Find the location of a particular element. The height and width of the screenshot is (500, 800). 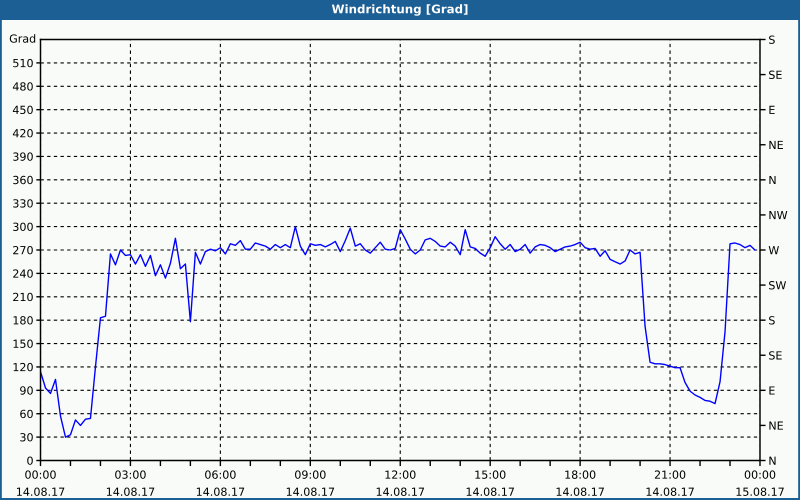

y-tick-label: 0 is located at coordinates (30, 460).